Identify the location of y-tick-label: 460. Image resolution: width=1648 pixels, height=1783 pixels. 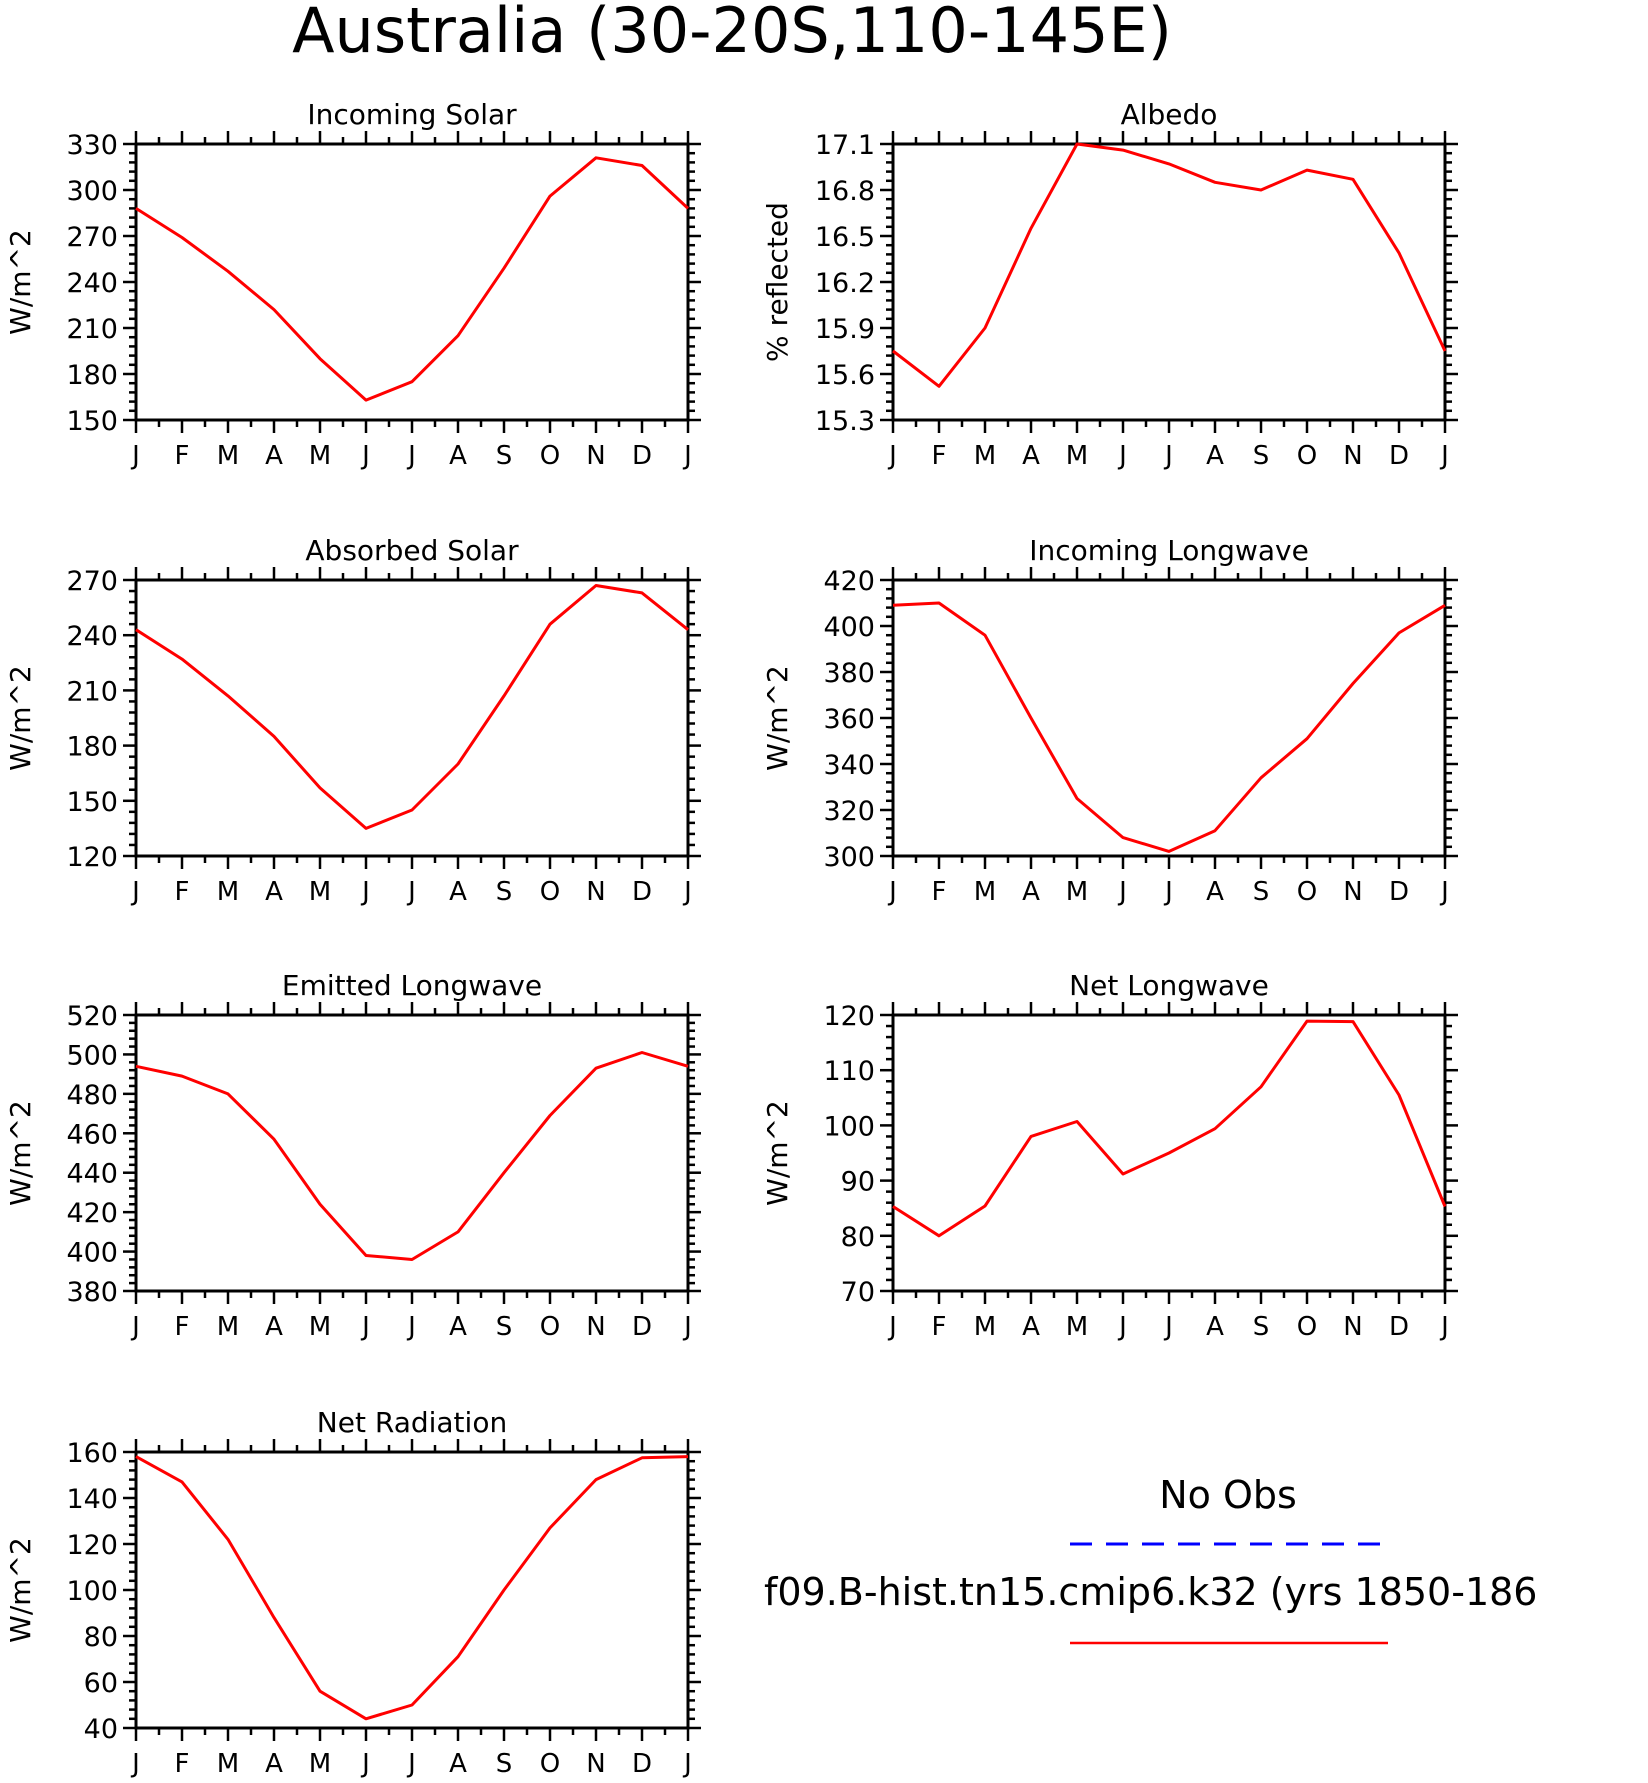
(92, 1134).